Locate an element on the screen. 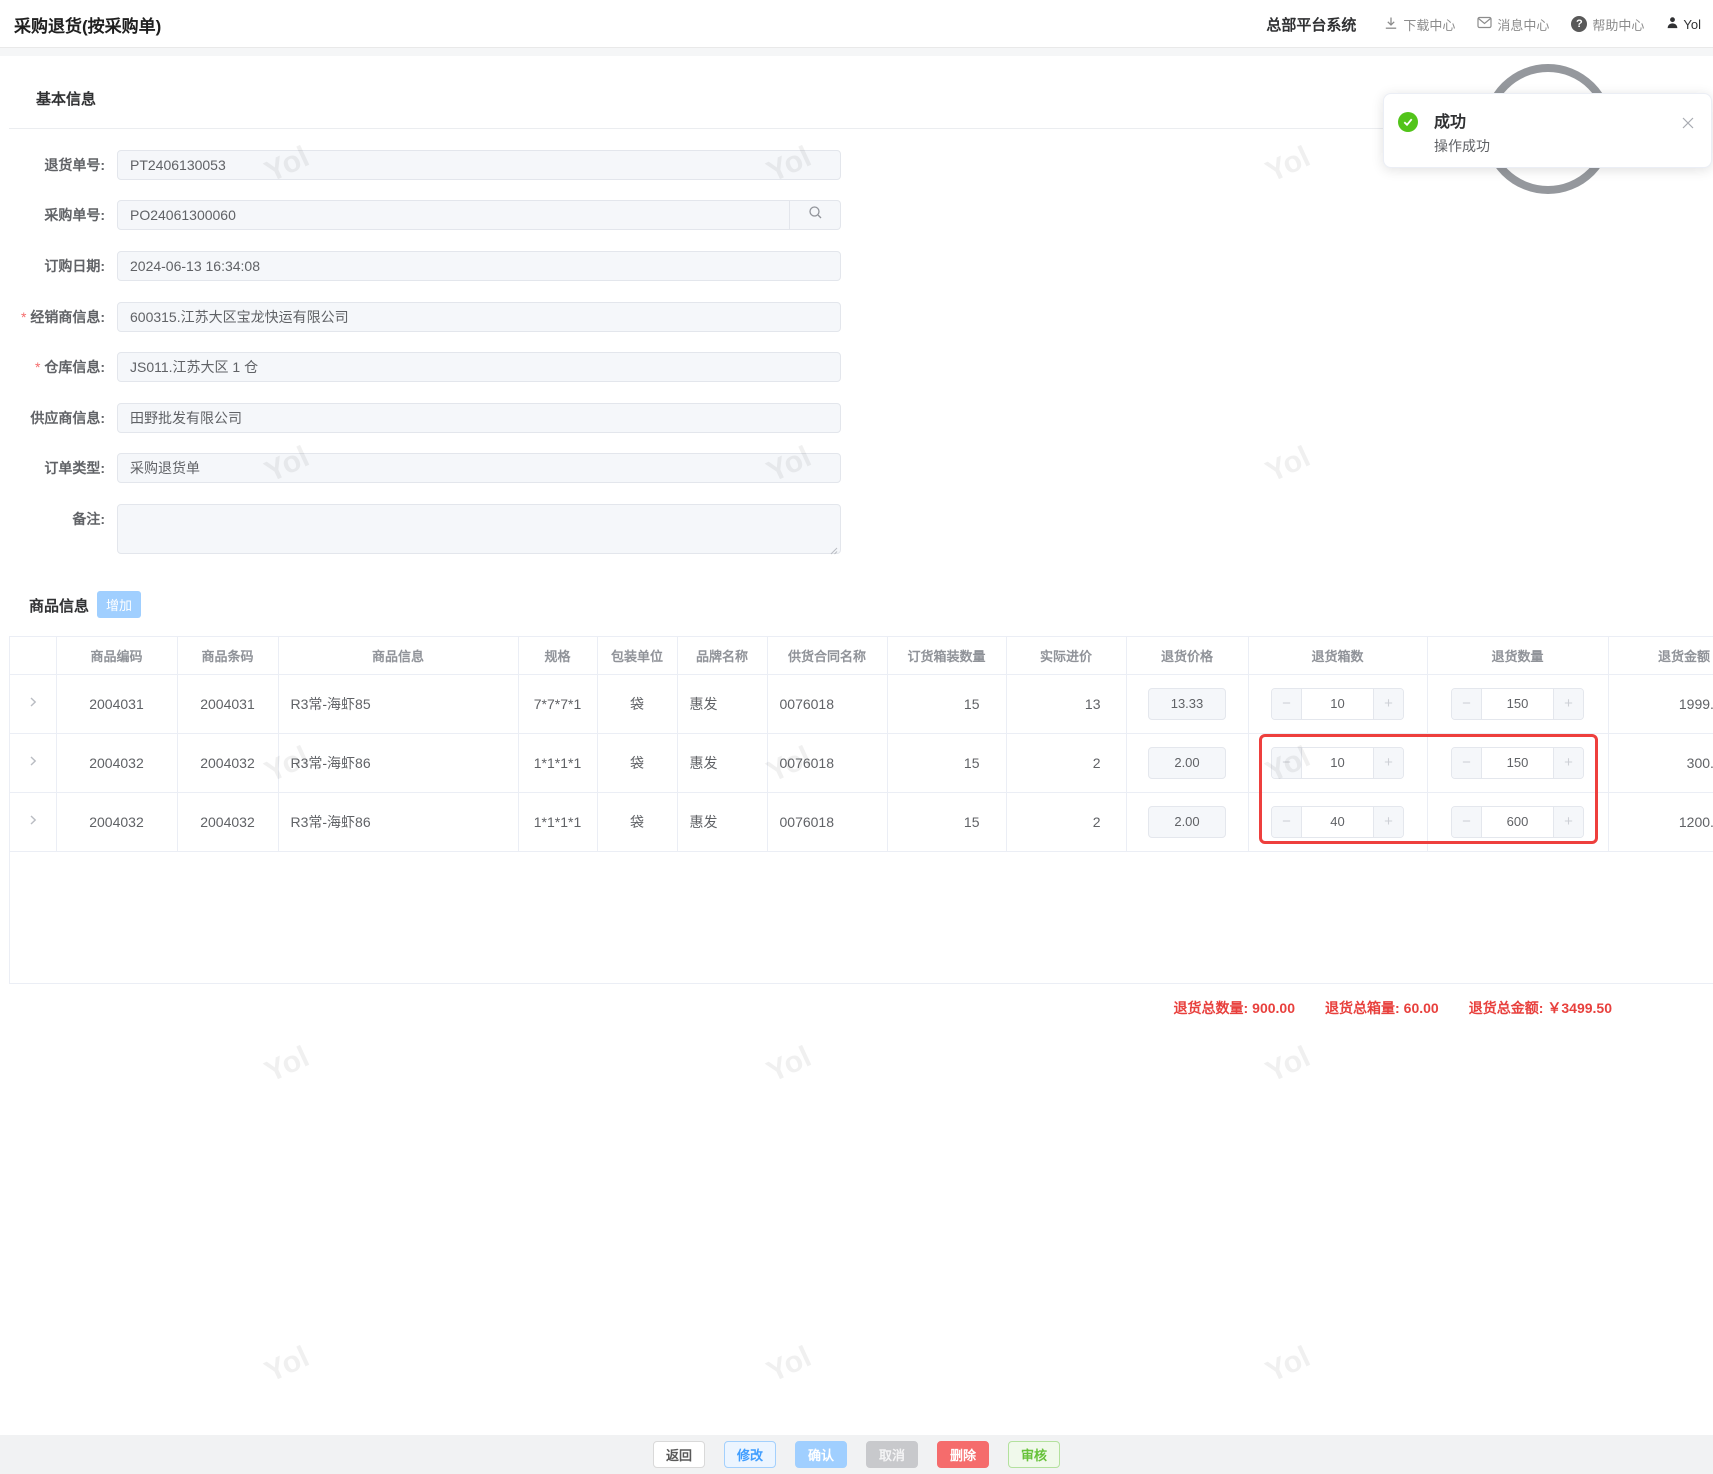  user-menu: Yol is located at coordinates (1683, 24).